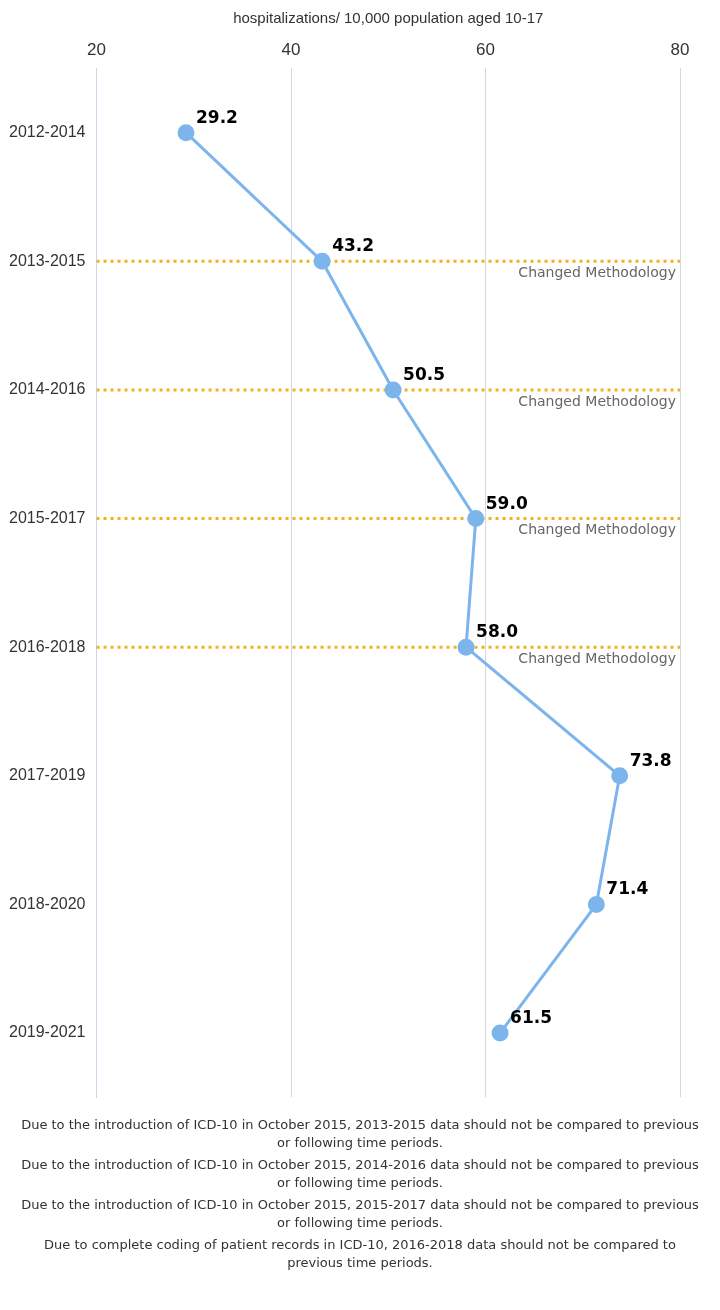  I want to click on text: 71.4, so click(627, 888).